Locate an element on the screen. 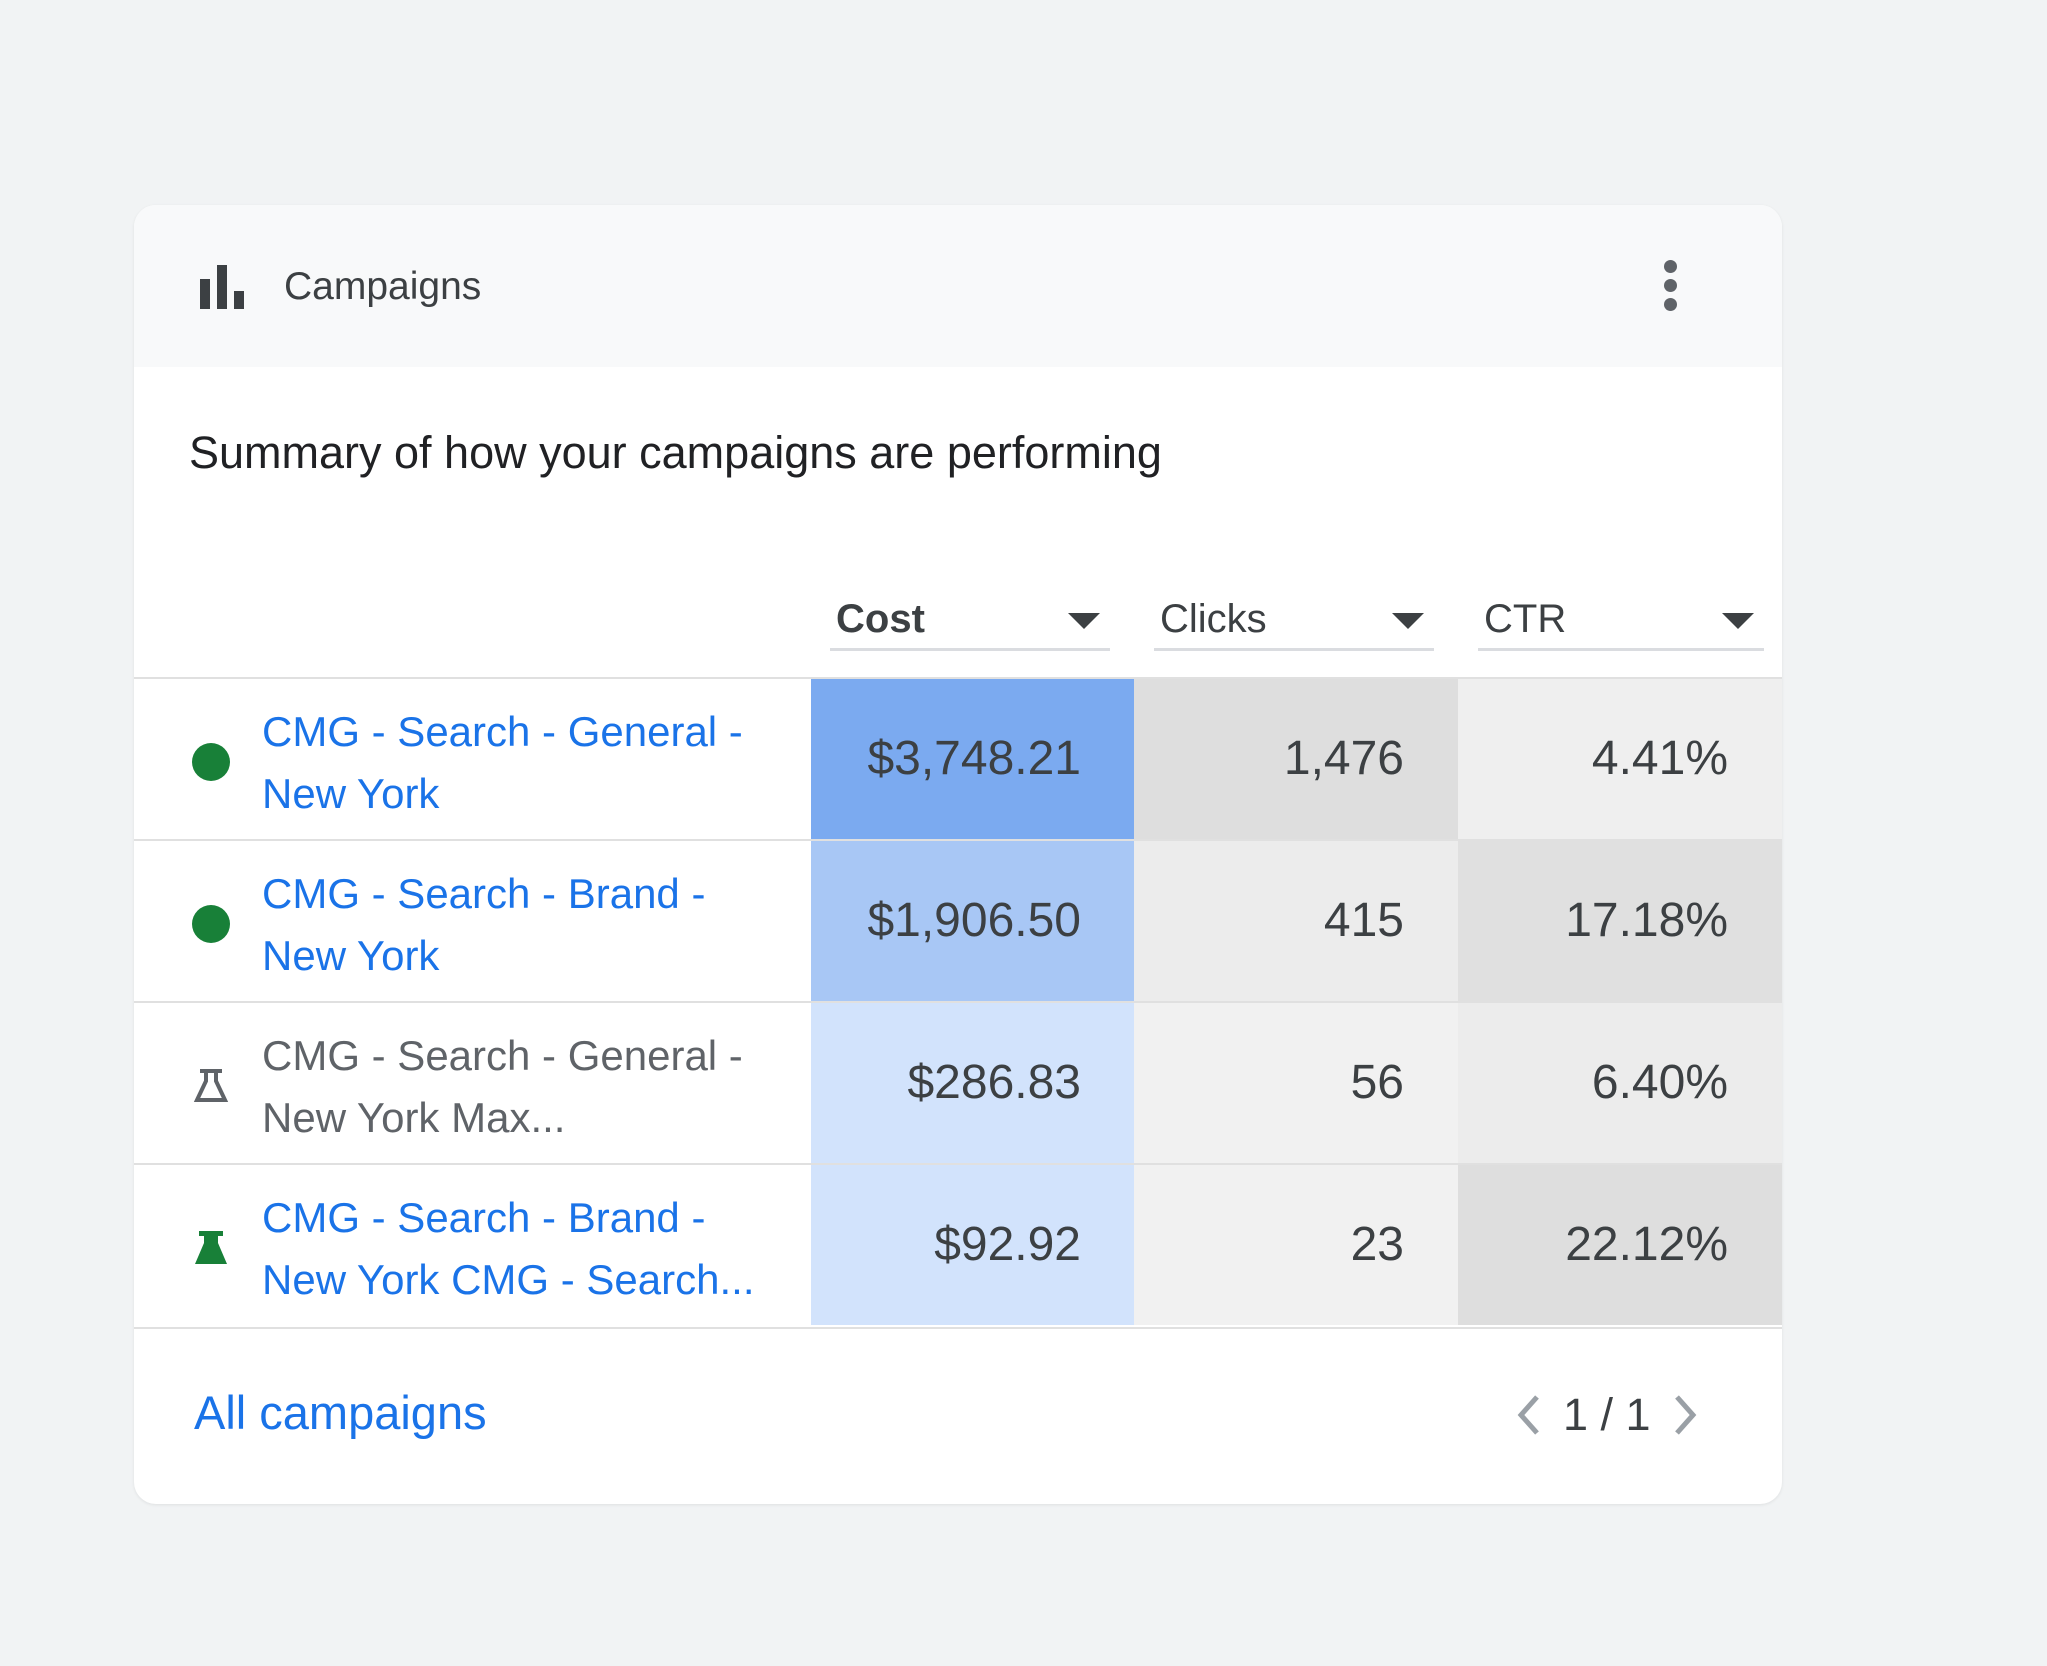 Image resolution: width=2047 pixels, height=1666 pixels. all-campaigns-link: All campaigns is located at coordinates (340, 1412).